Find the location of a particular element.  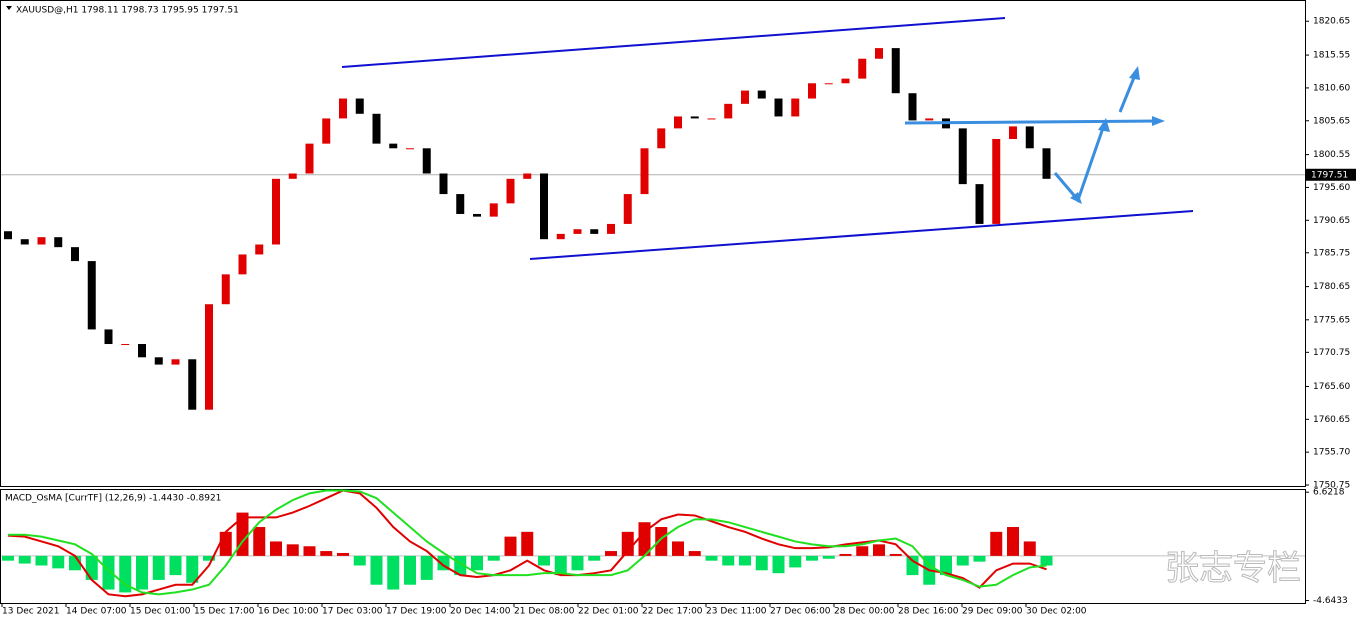

y-tick-label: 1760.65 is located at coordinates (1331, 420).